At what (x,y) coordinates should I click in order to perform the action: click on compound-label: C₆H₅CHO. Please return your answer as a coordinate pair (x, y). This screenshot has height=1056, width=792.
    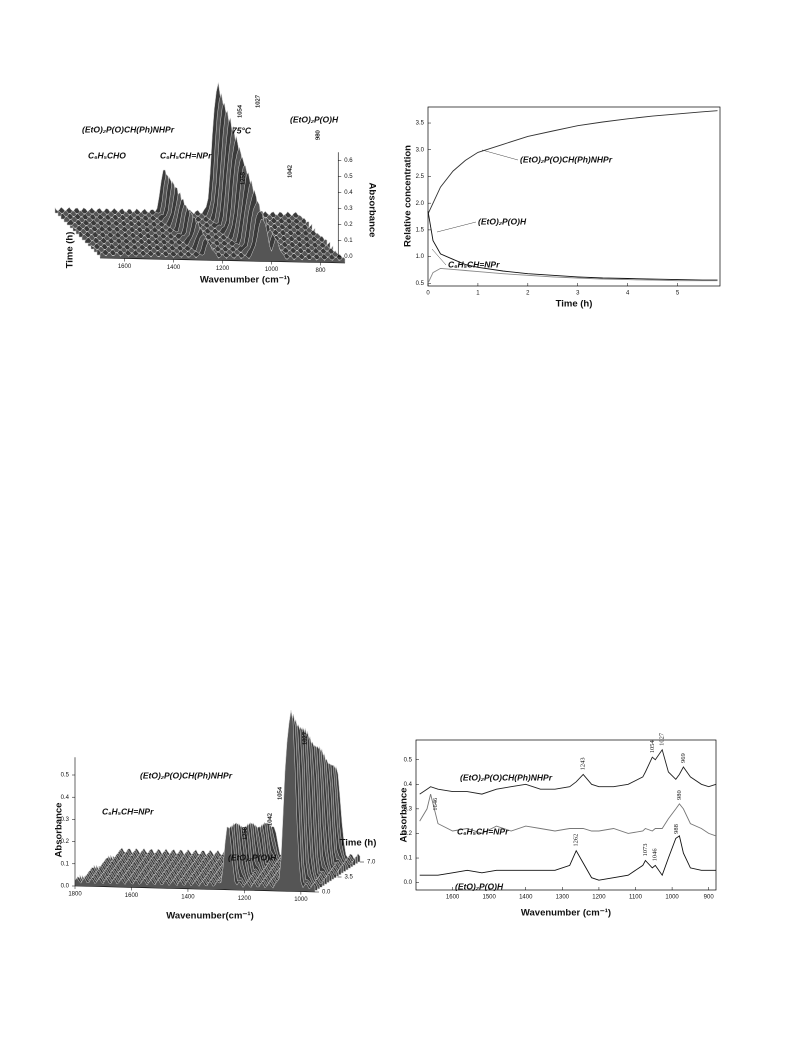
    Looking at the image, I should click on (107, 155).